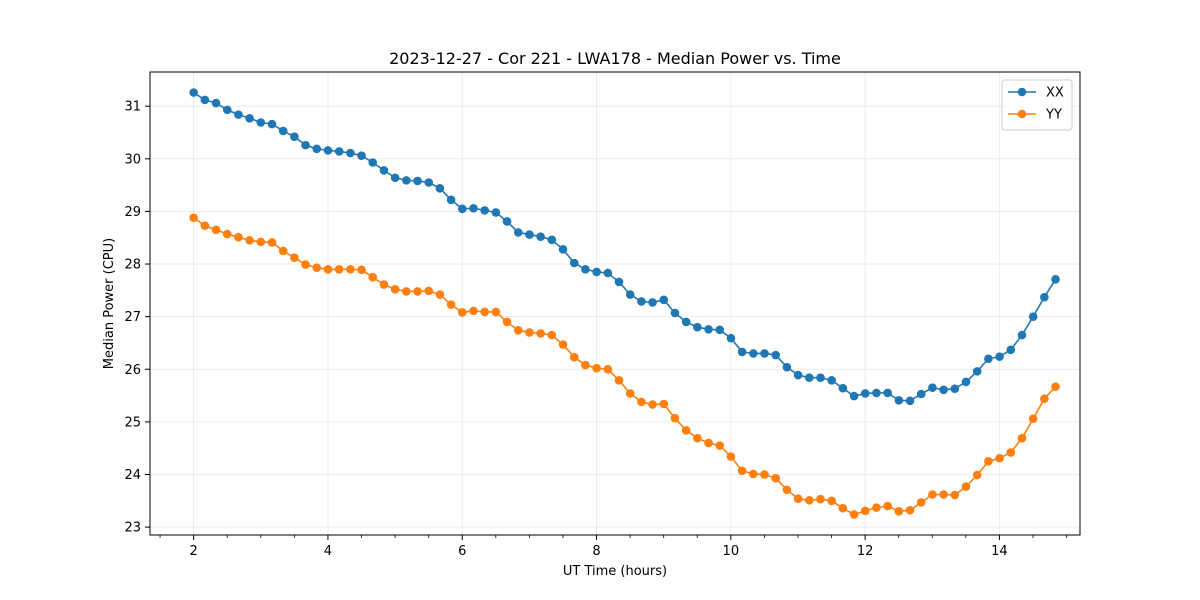 This screenshot has height=600, width=1200. Describe the element at coordinates (132, 422) in the screenshot. I see `y-tick-label: 25` at that location.